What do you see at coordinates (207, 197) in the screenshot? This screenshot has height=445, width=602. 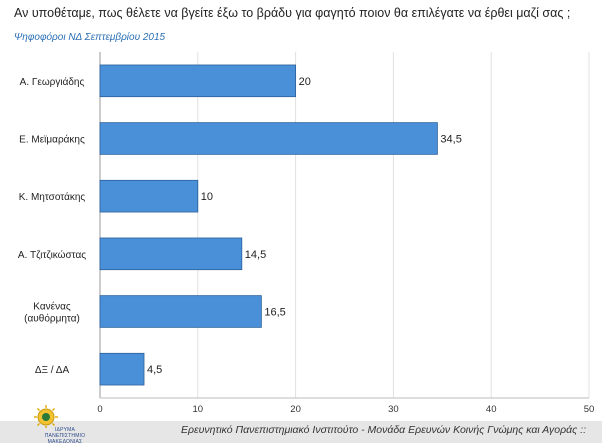 I see `data-label: 10` at bounding box center [207, 197].